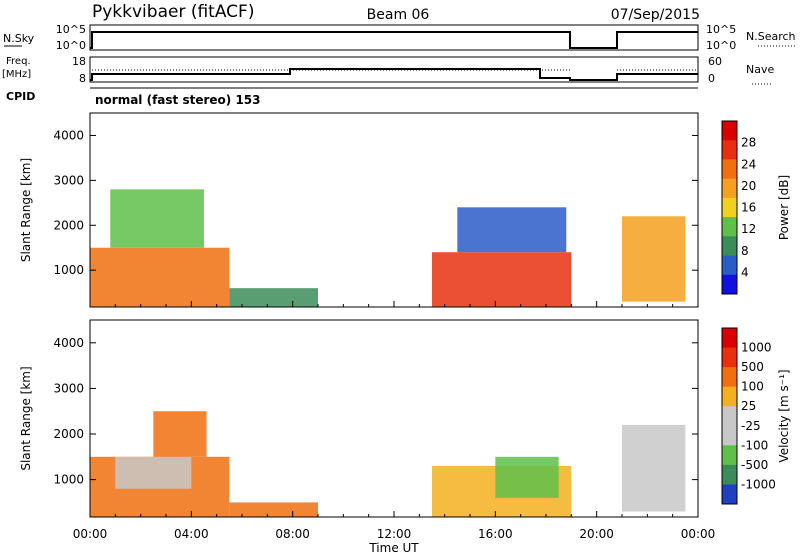 This screenshot has width=800, height=554. I want to click on freq-label: Freq., so click(18, 61).